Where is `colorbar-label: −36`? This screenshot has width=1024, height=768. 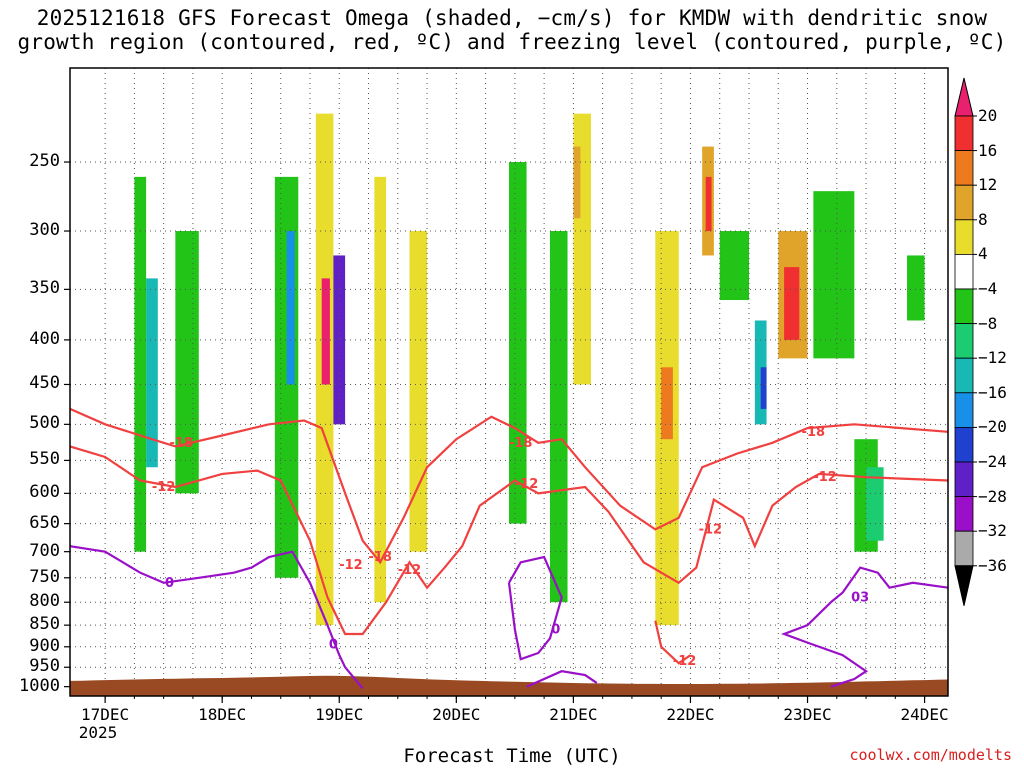
colorbar-label: −36 is located at coordinates (992, 565).